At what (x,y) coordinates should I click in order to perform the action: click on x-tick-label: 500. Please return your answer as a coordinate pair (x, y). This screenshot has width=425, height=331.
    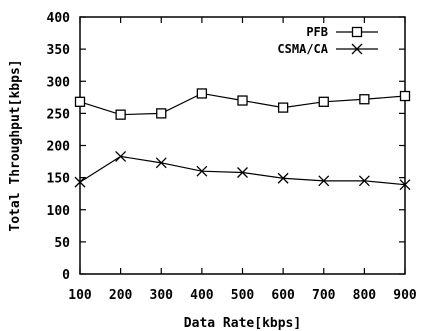
    Looking at the image, I should click on (243, 295).